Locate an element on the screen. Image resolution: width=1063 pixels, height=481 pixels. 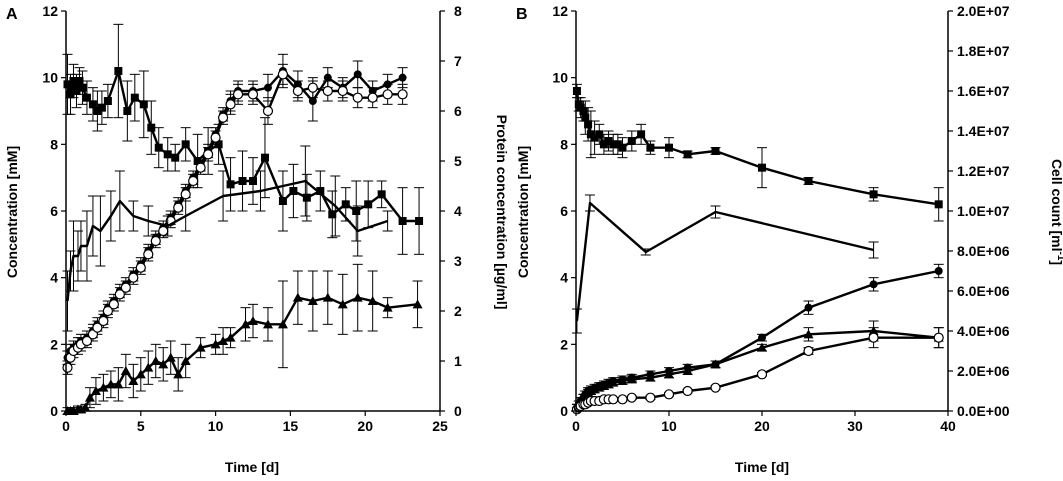
panel-b-x-tick-label: 30 is located at coordinates (855, 426).